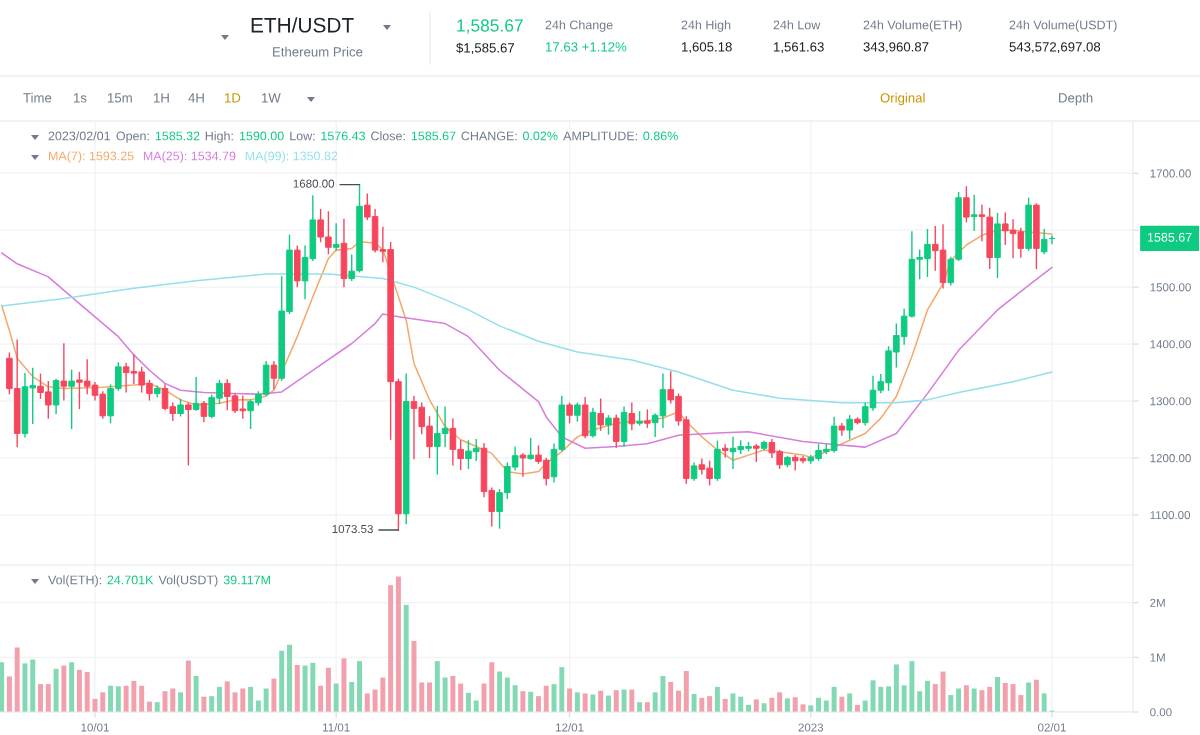 Image resolution: width=1200 pixels, height=735 pixels. What do you see at coordinates (1170, 344) in the screenshot?
I see `y-tick-label: 1400.00` at bounding box center [1170, 344].